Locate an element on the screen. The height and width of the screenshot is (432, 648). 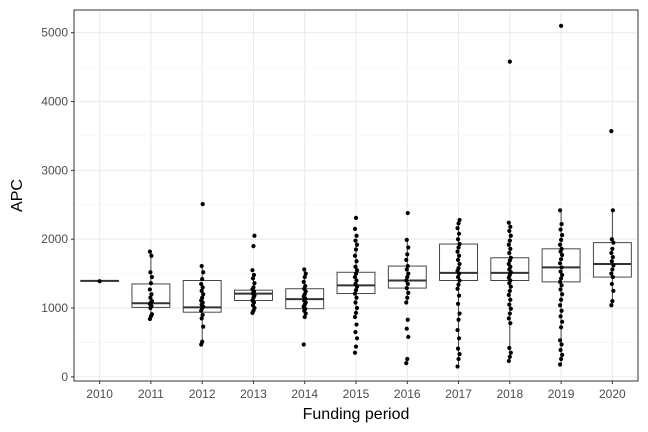
points-2011 is located at coordinates (151, 285).